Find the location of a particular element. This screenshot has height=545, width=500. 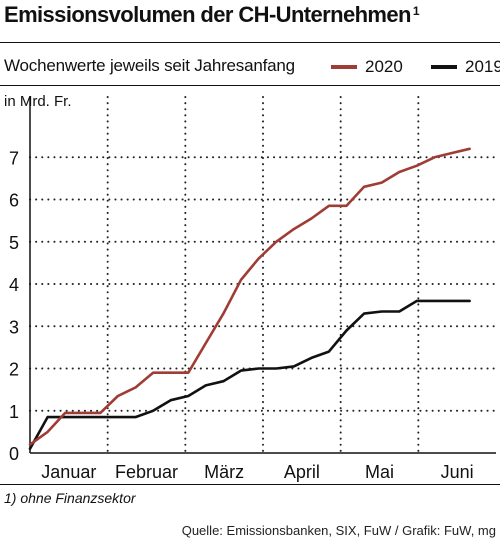

y-tick-label: 5 is located at coordinates (14, 243).